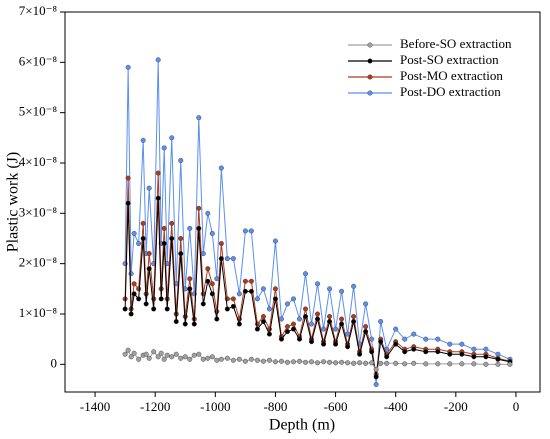 The width and height of the screenshot is (550, 439). Describe the element at coordinates (38, 111) in the screenshot. I see `y-tick-label: 5×10⁻⁸` at that location.